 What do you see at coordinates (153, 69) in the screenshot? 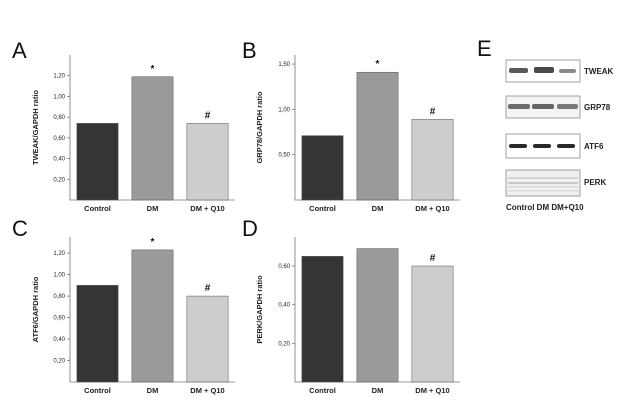
I see `significance-marker-a: *` at bounding box center [153, 69].